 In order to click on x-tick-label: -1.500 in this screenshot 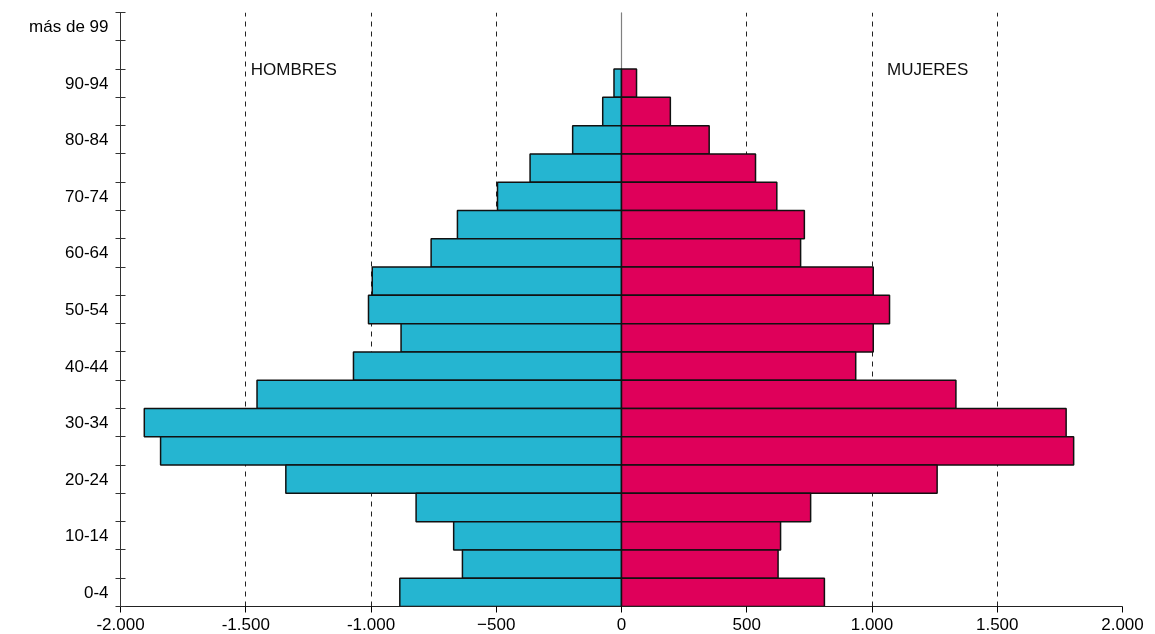, I will do `click(245, 624)`.